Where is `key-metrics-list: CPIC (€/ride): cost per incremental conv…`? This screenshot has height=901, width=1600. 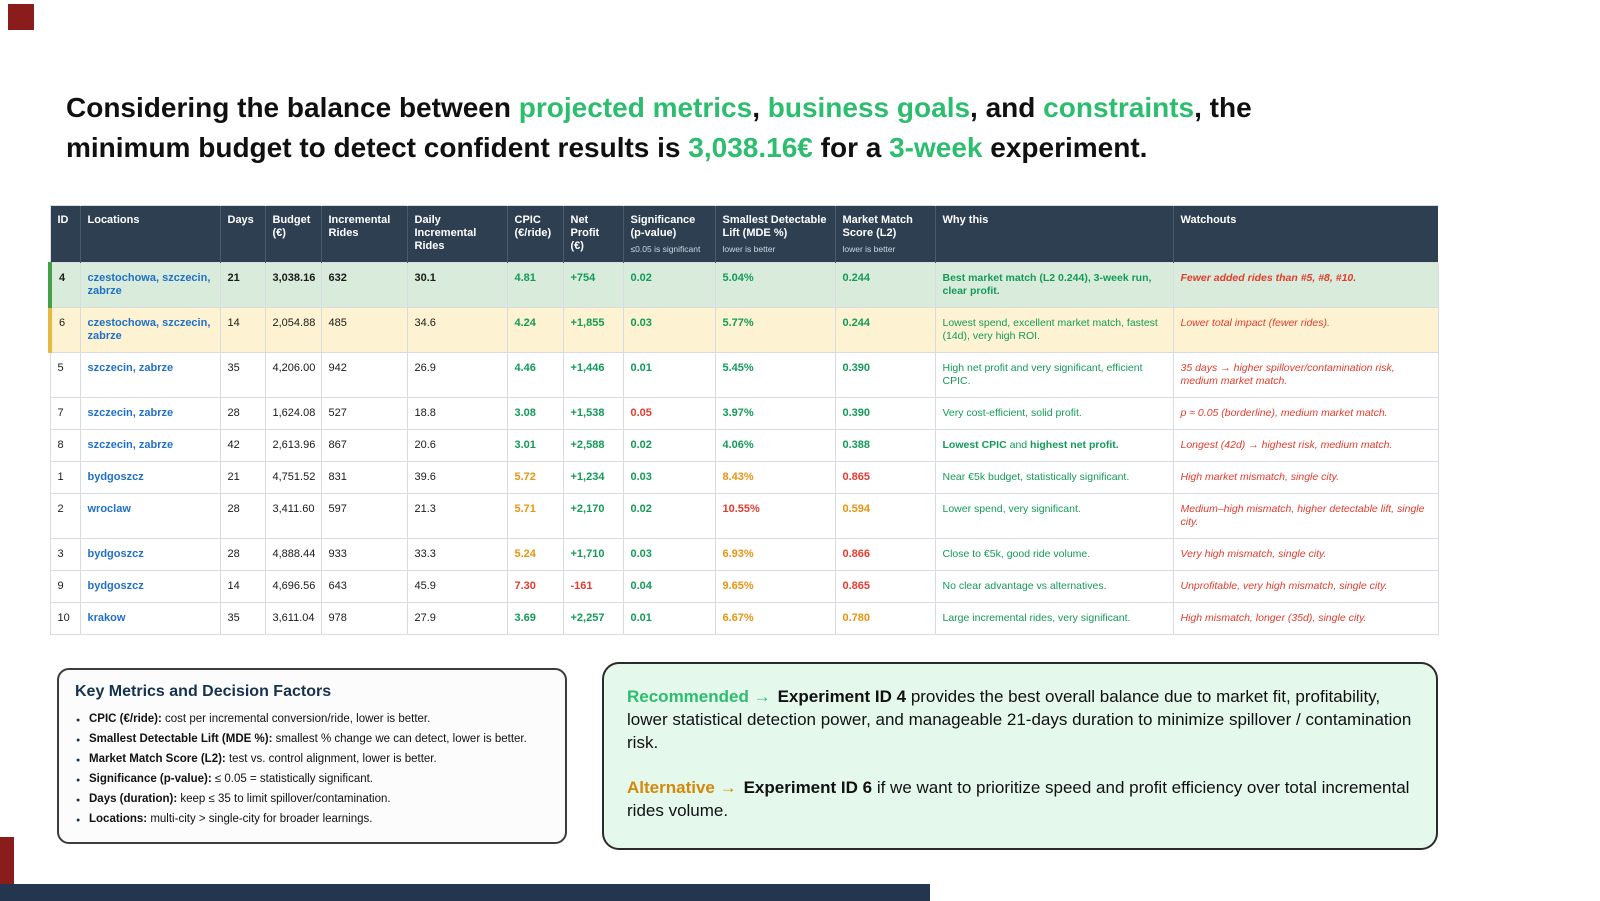 key-metrics-list: CPIC (€/ride): cost per incremental conv… is located at coordinates (312, 770).